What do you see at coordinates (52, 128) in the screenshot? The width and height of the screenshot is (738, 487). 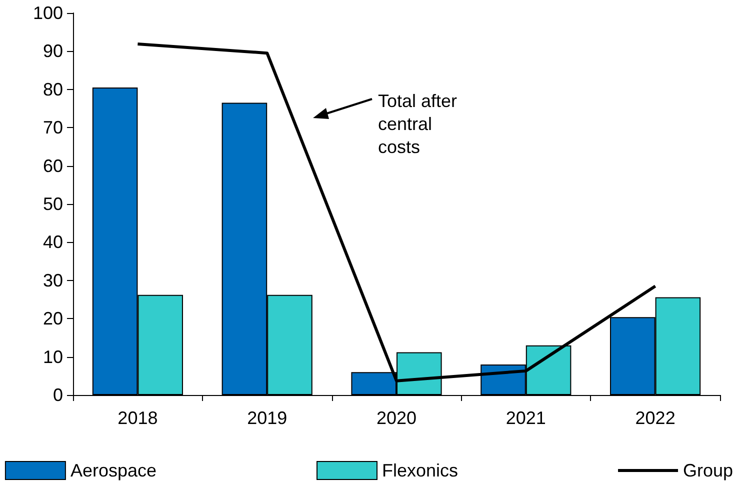 I see `y-tick-label: 70` at bounding box center [52, 128].